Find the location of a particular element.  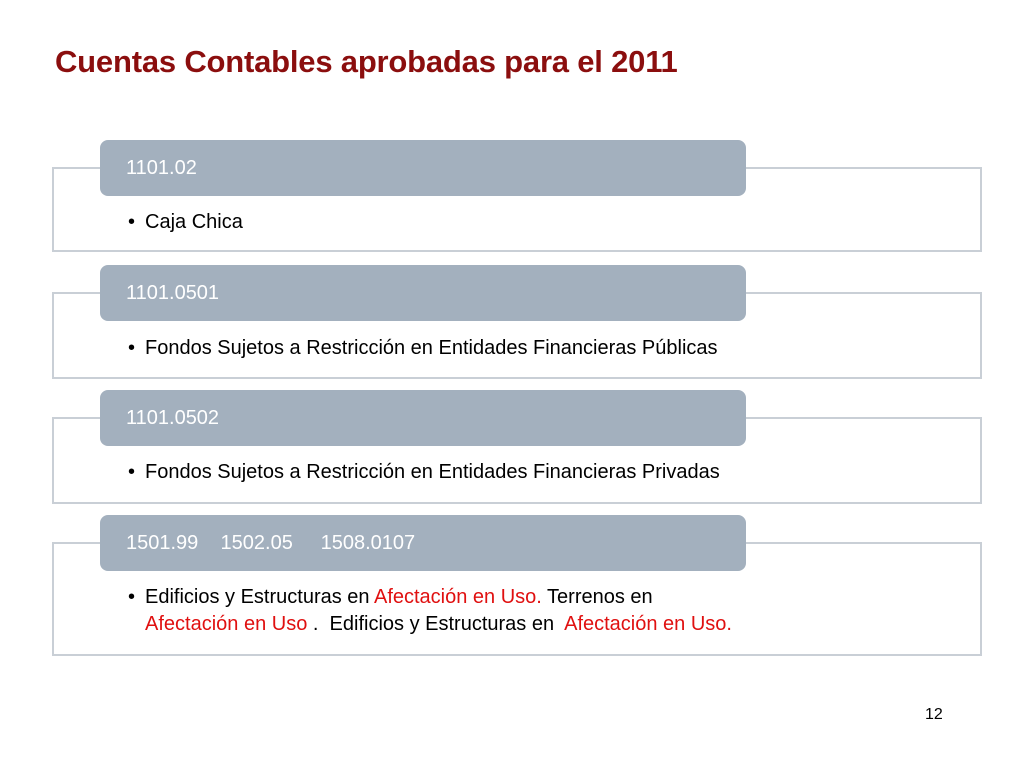

account-code-header: 1101.0501 is located at coordinates (423, 293).